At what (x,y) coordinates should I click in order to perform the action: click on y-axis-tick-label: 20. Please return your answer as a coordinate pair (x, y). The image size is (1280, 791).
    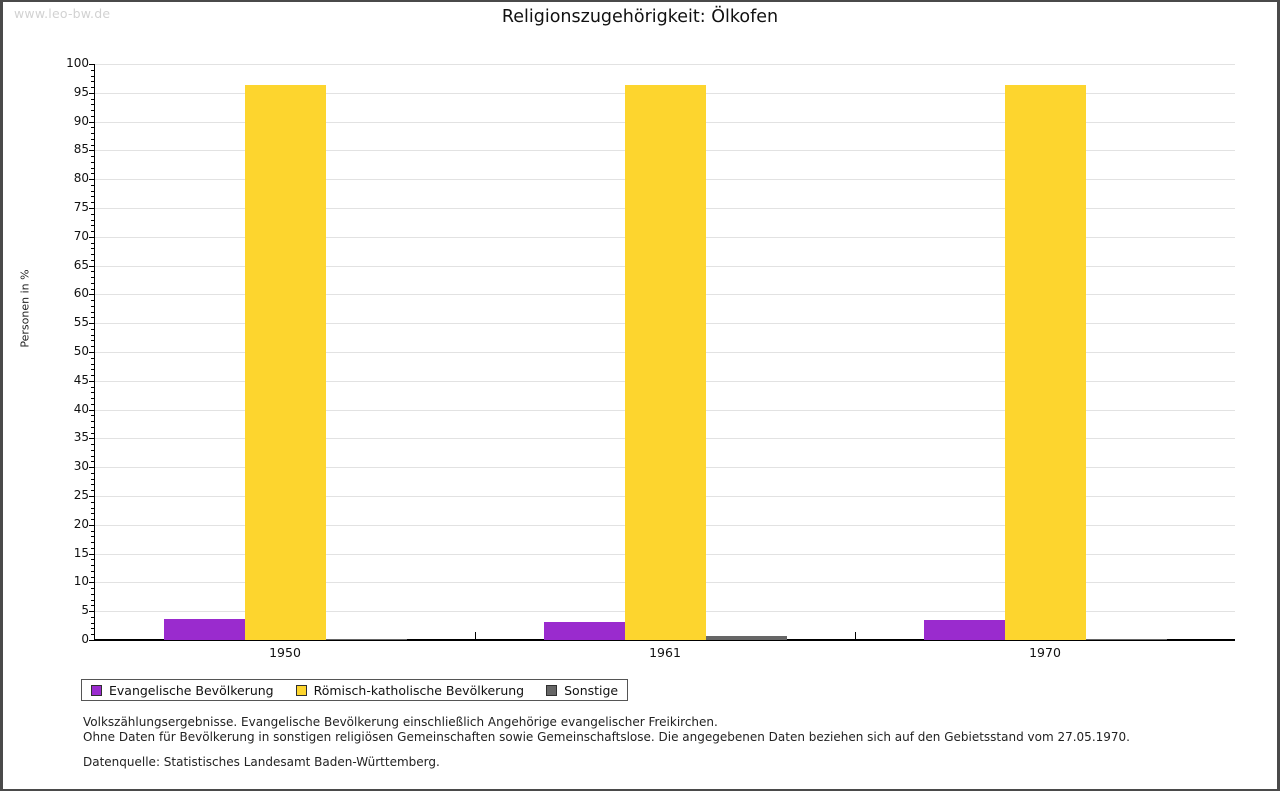
    Looking at the image, I should click on (81, 523).